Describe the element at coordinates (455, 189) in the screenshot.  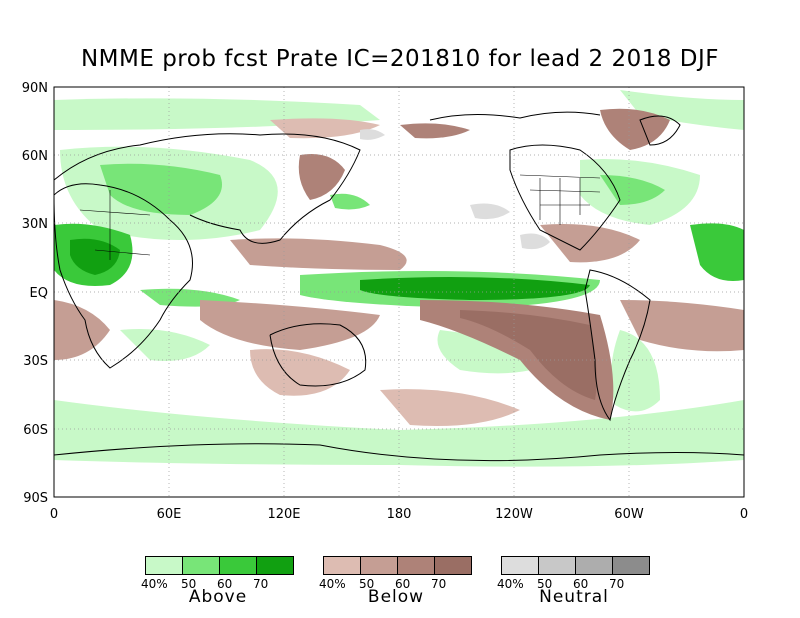
I see `neutral-regions` at that location.